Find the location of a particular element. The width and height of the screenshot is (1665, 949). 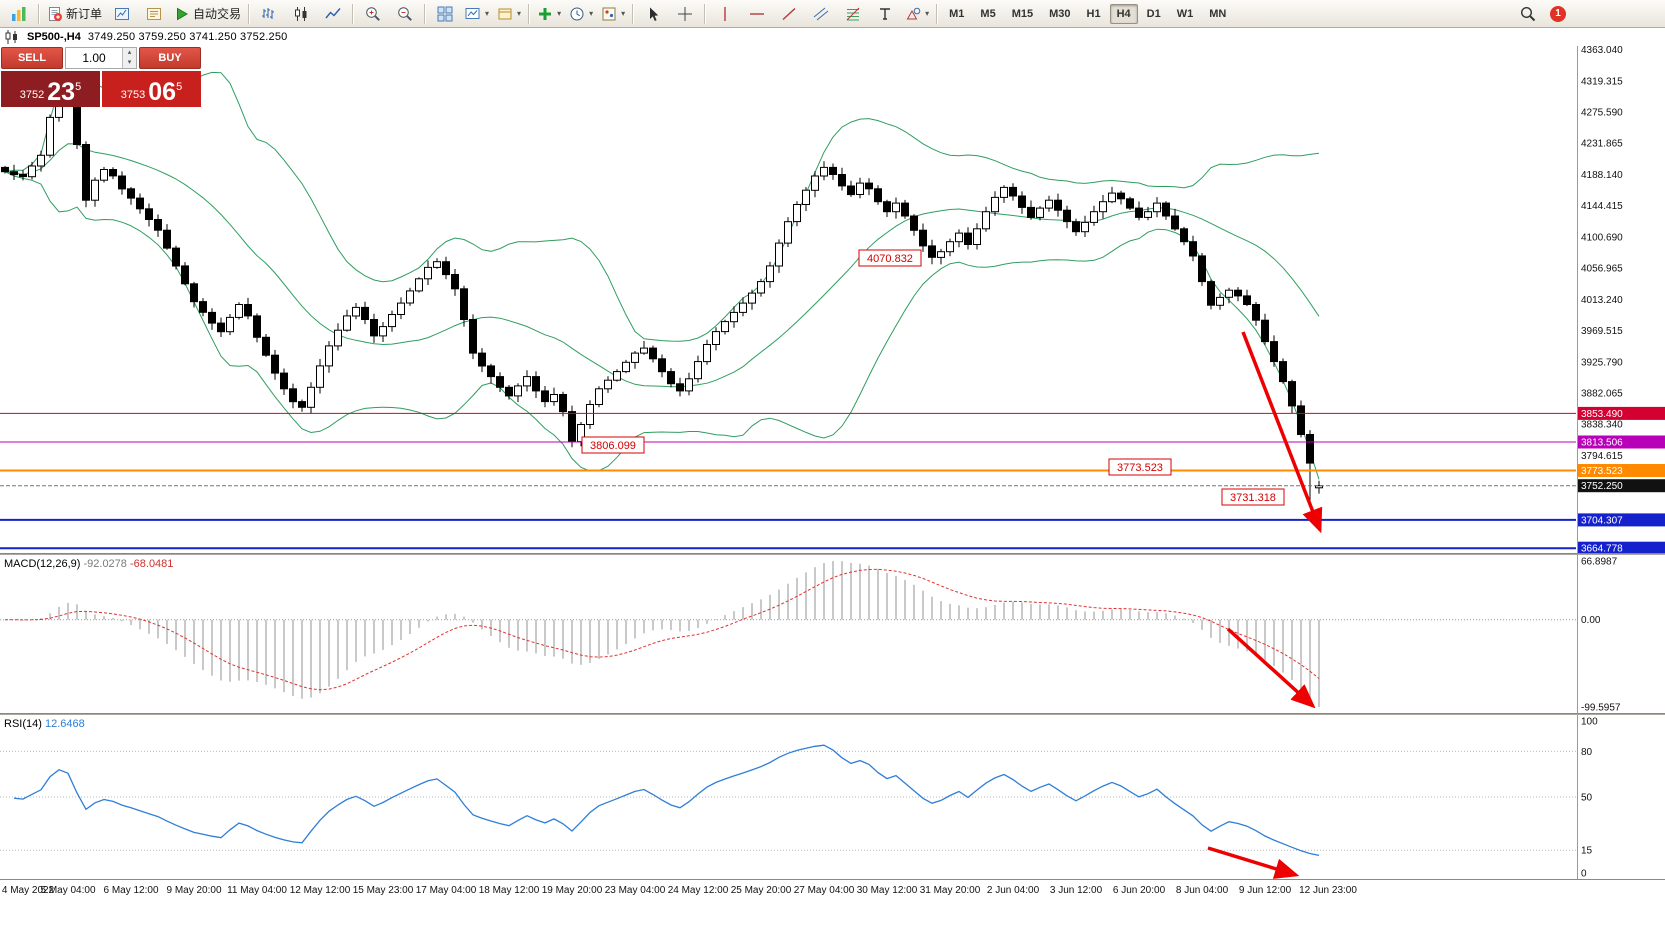

sell-price-display: 3752 23 5 is located at coordinates (50, 89).